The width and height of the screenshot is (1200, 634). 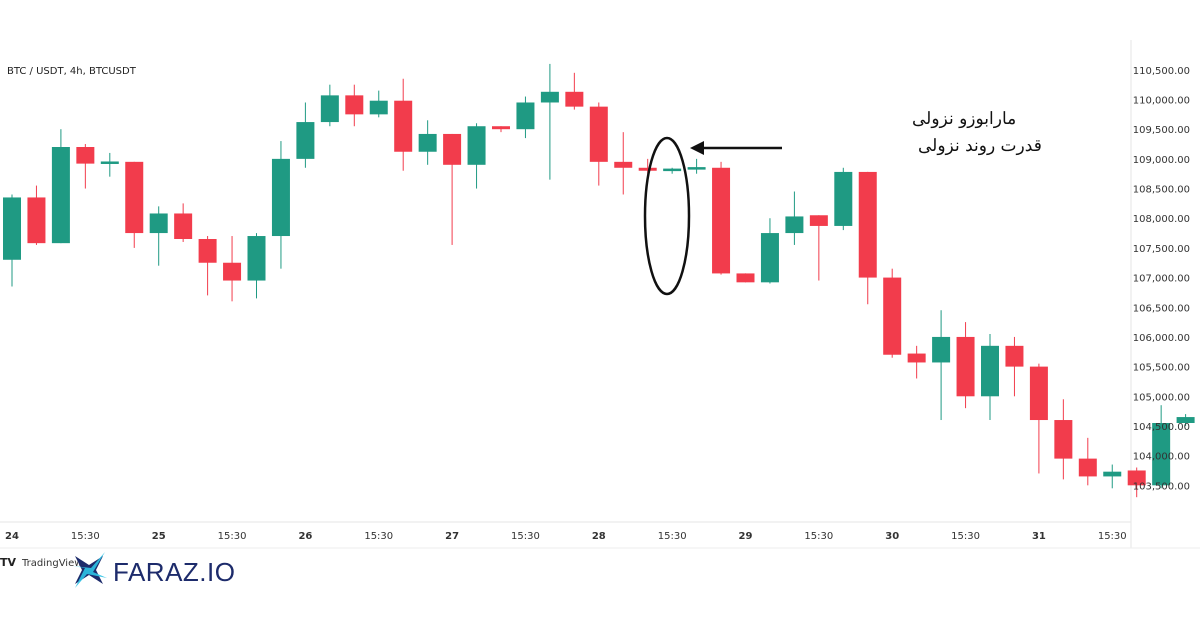 I want to click on y-tick-label: 107,500.00, so click(x=1161, y=249).